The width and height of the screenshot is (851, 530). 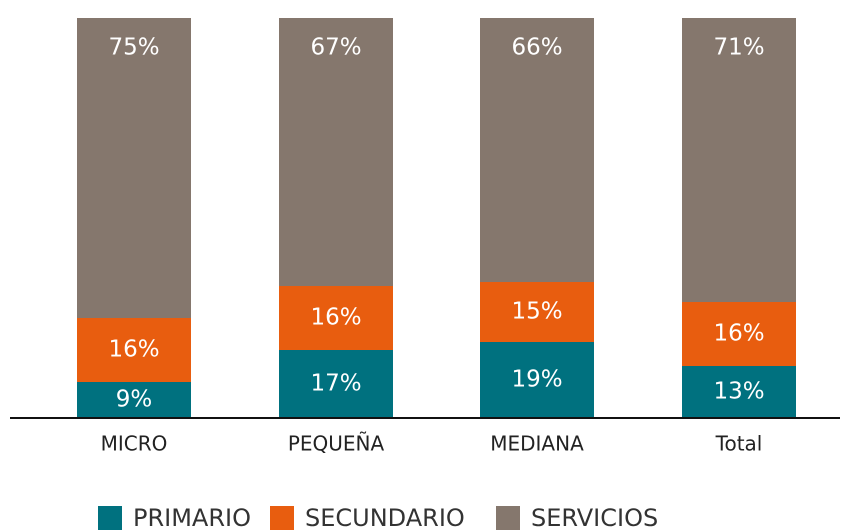 I want to click on value-label: 15%, so click(x=536, y=312).